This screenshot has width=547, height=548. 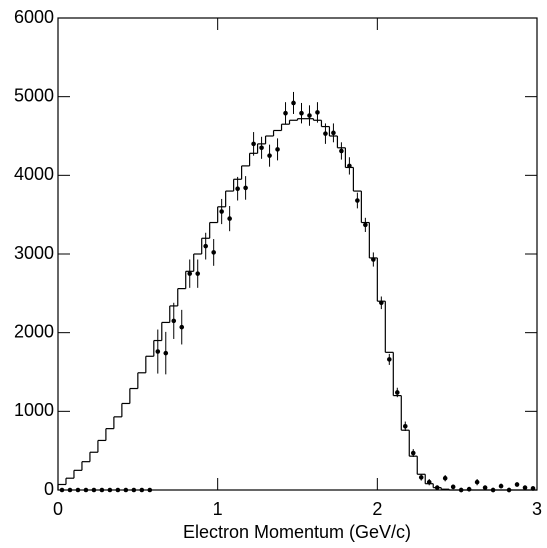 I want to click on y-tick-label: 1000, so click(x=34, y=410).